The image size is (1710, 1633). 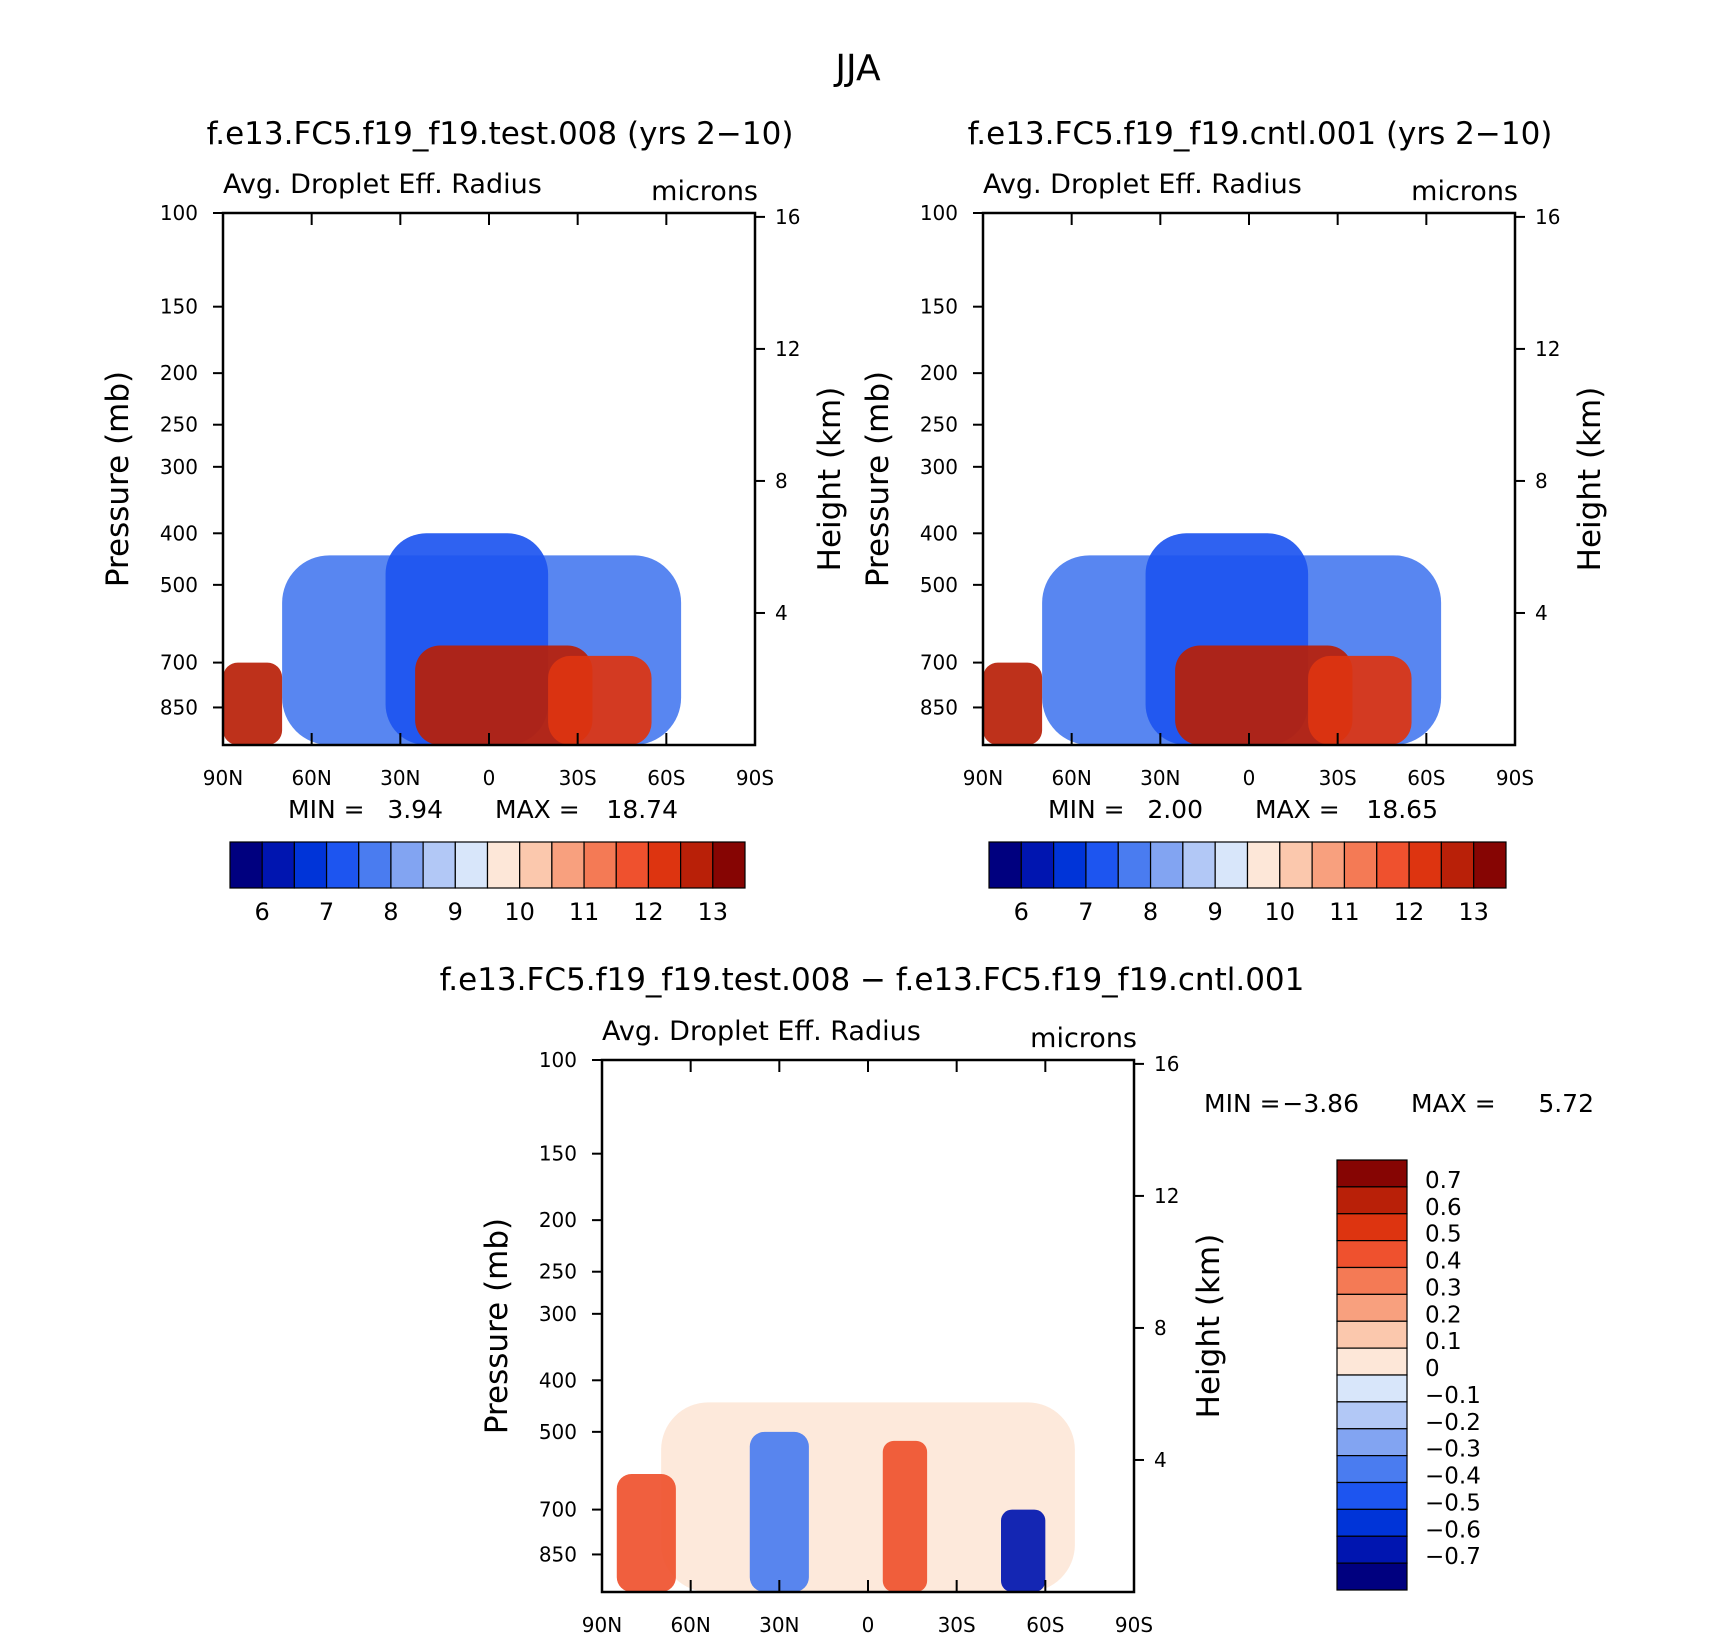 I want to click on x-tick-label: 90S, so click(x=1134, y=1623).